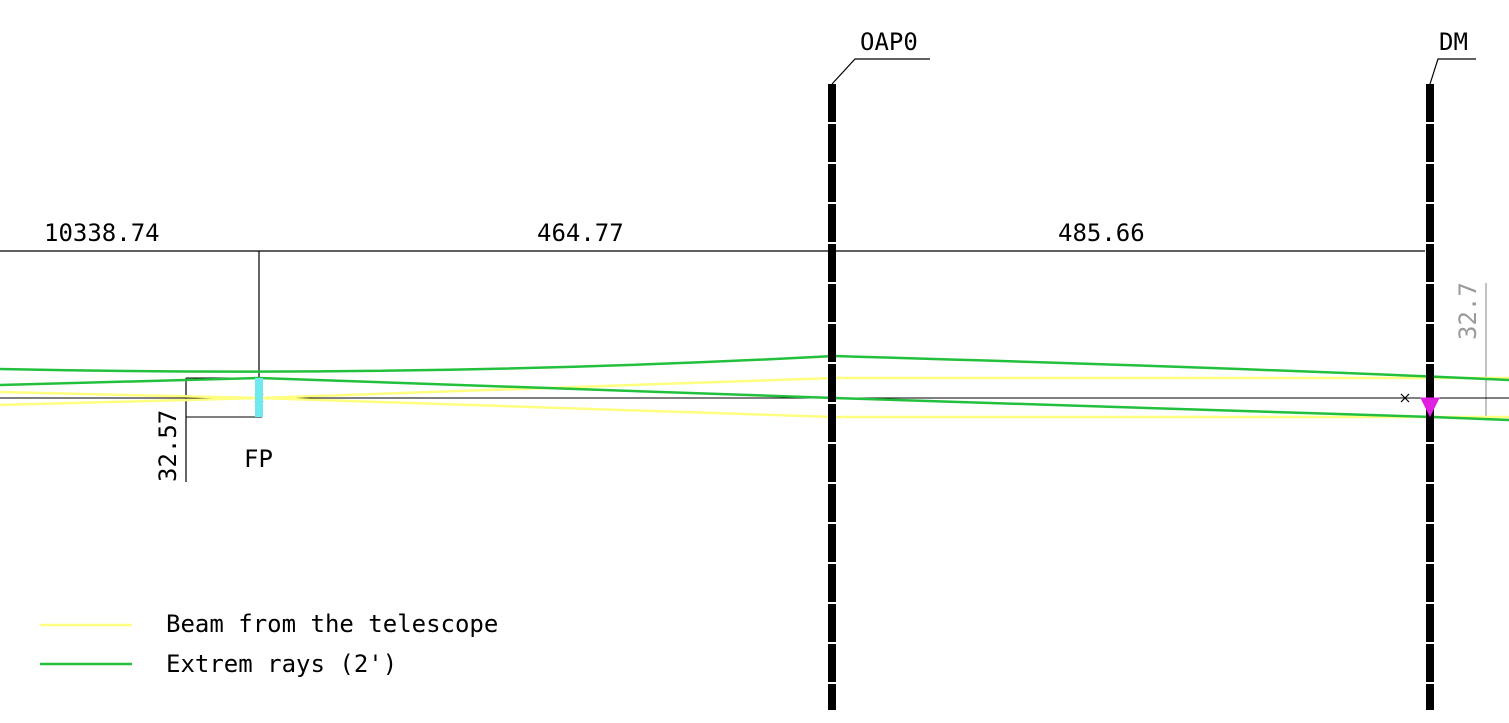 The image size is (1509, 723). Describe the element at coordinates (1405, 398) in the screenshot. I see `dm-axis-marker` at that location.